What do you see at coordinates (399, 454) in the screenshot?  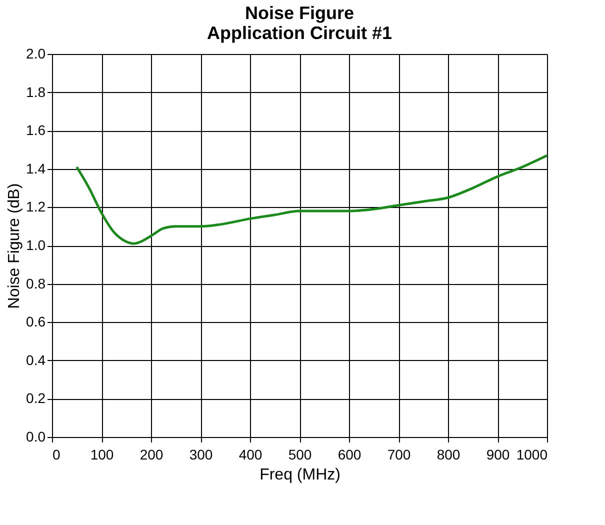 I see `x-tick-label: 700` at bounding box center [399, 454].